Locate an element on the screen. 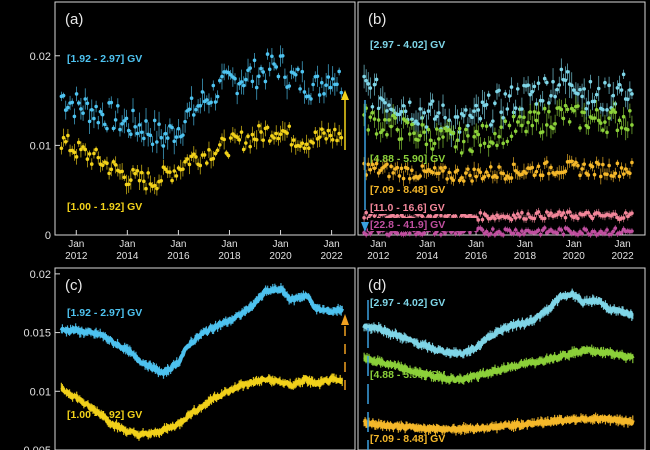  y-tick-label: 0.01 is located at coordinates (40, 392).